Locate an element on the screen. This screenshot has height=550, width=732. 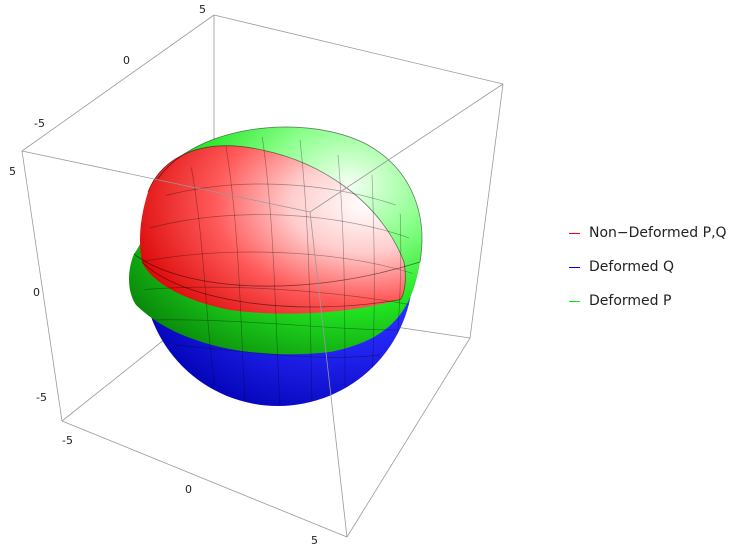
tick-bottom-0: 0 is located at coordinates (188, 489).